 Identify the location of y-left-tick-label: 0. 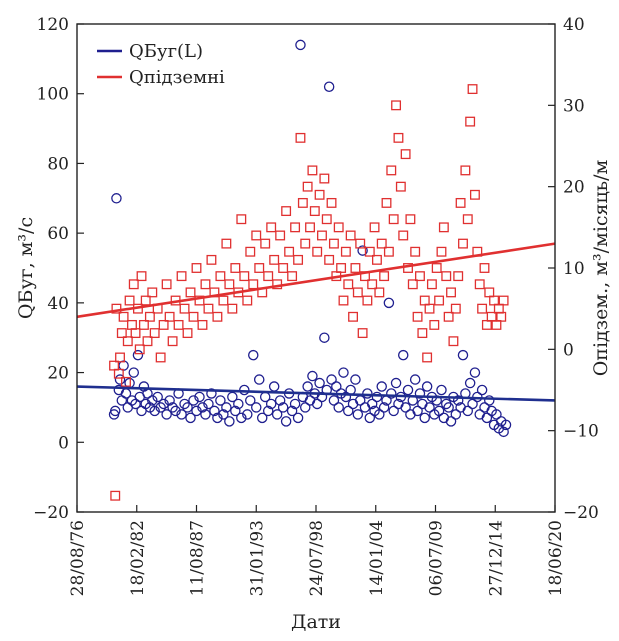
(63, 443).